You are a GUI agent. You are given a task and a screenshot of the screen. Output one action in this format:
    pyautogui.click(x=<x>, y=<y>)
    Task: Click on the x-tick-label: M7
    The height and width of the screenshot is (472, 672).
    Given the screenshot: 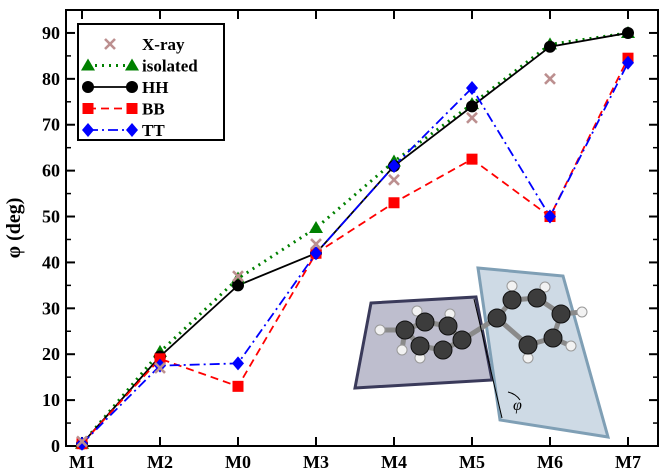 What is the action you would take?
    pyautogui.click(x=628, y=462)
    